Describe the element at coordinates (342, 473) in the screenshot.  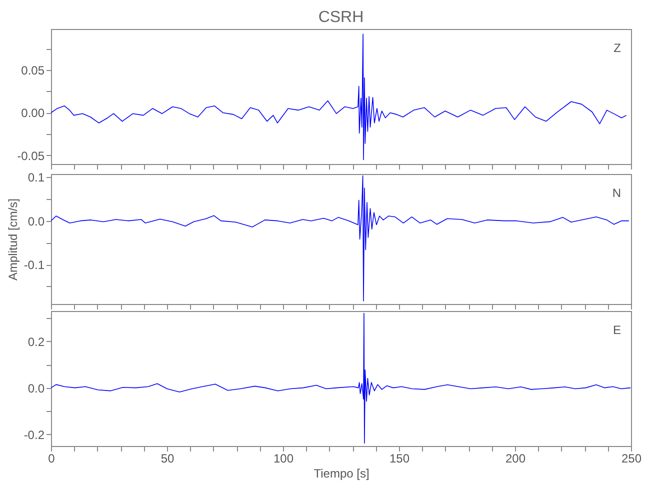
I see `x-axis-title: Tiempo [s]` at that location.